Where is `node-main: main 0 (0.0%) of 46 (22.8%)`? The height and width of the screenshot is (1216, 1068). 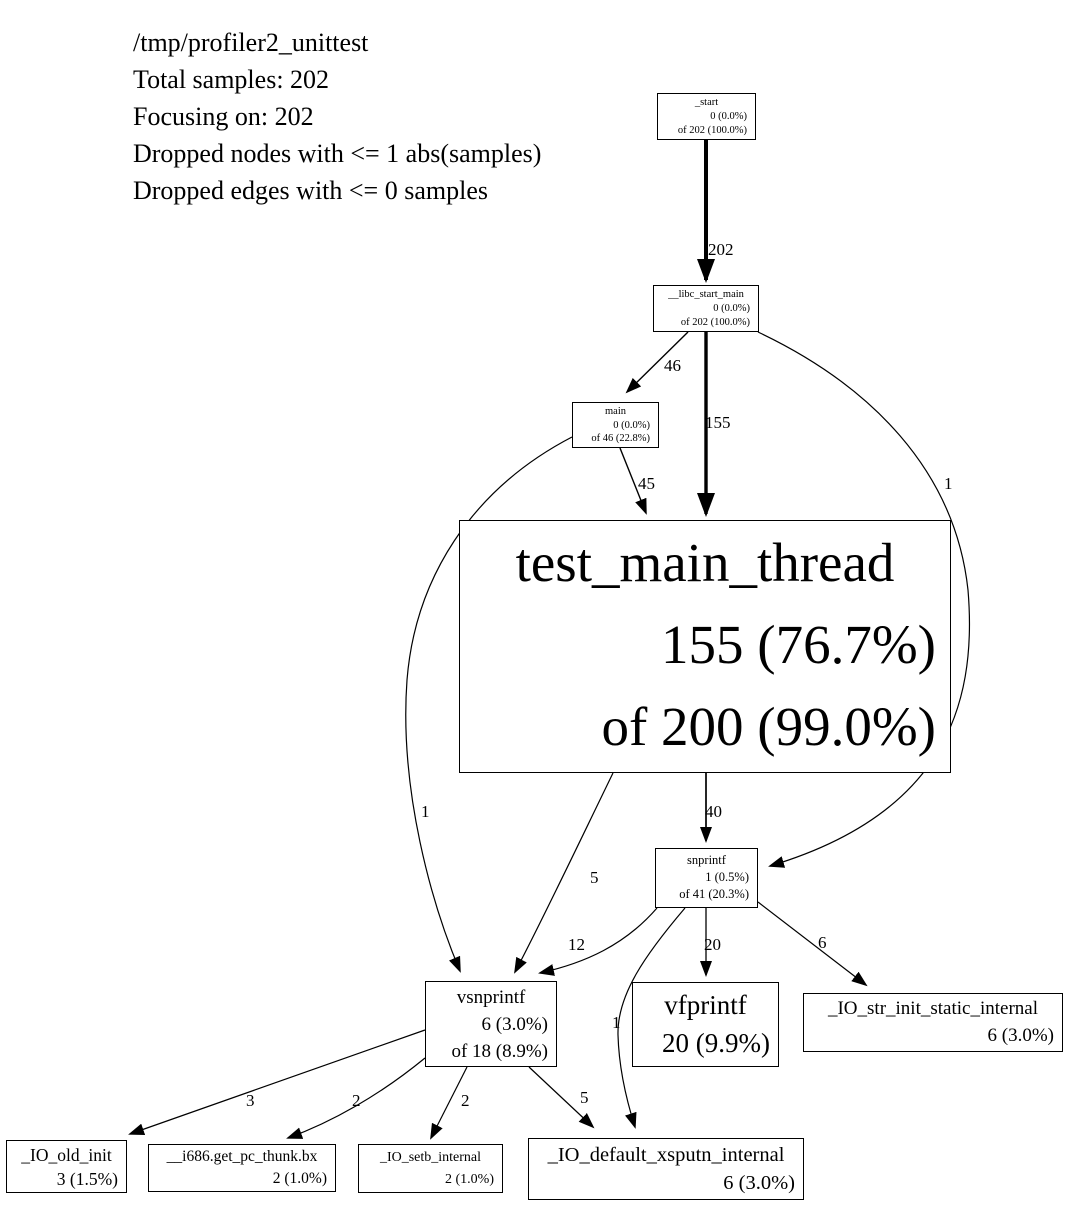 node-main: main 0 (0.0%) of 46 (22.8%) is located at coordinates (615, 425).